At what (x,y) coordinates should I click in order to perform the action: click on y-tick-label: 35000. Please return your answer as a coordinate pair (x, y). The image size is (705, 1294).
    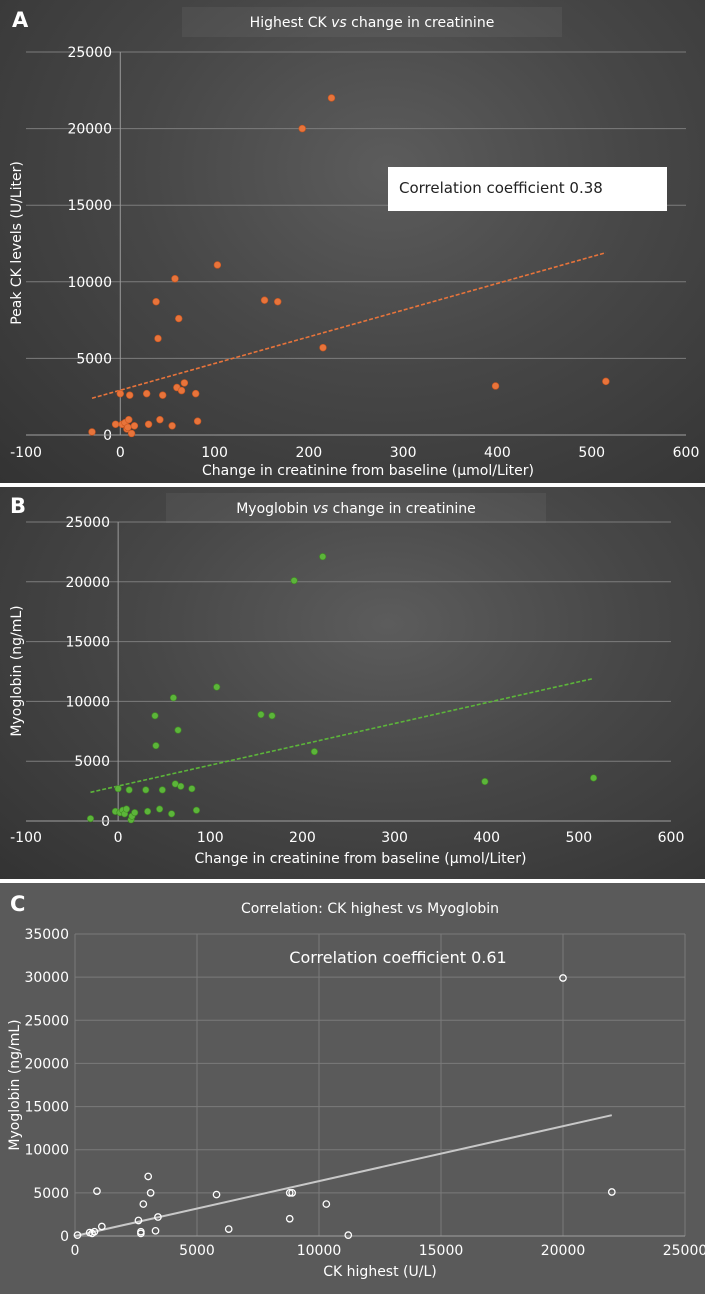
    Looking at the image, I should click on (46, 935).